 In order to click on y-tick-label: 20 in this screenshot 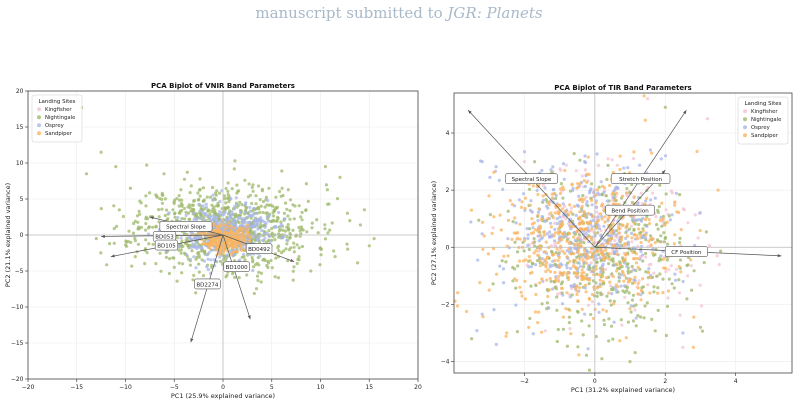, I will do `click(20, 91)`.